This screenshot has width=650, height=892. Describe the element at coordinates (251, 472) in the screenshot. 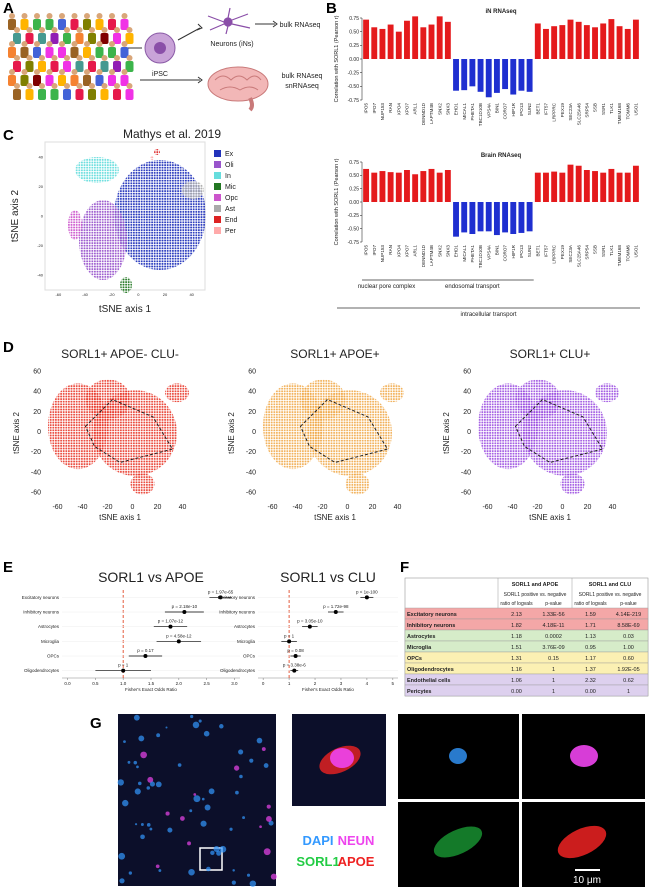

I see `y-tick-label: -40` at that location.